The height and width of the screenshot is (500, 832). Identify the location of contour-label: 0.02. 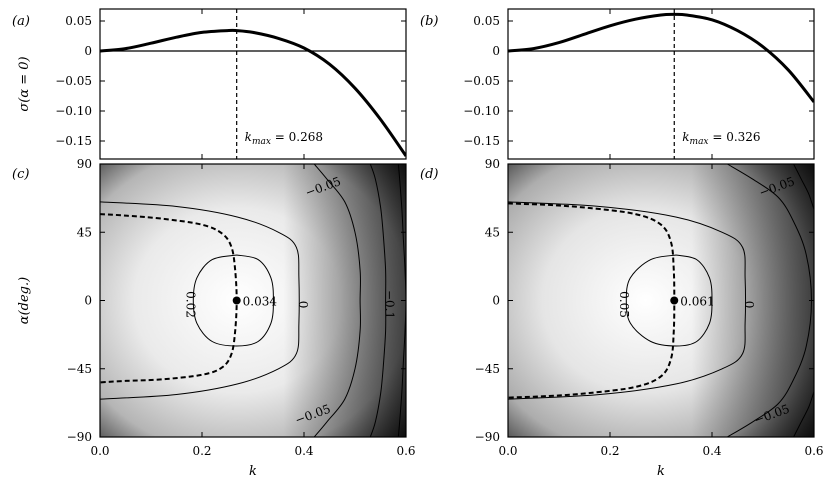
(191, 304).